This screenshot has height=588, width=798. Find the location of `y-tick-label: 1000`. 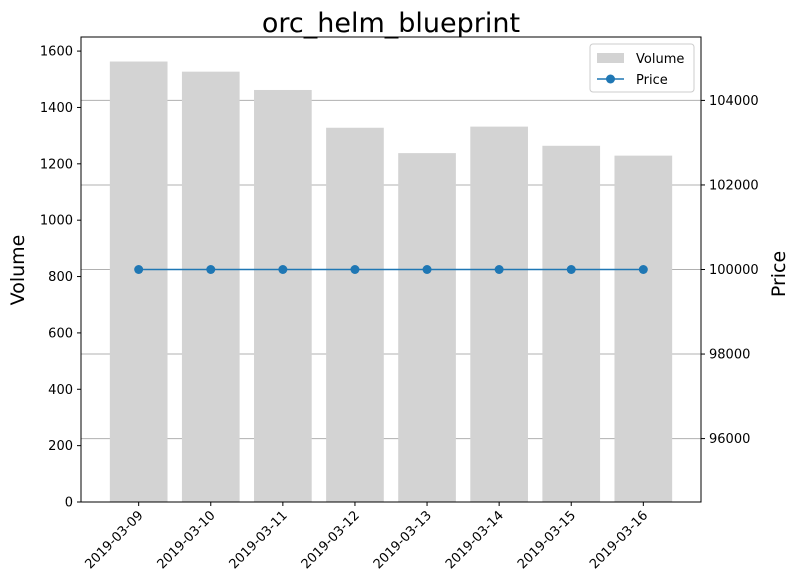

y-tick-label: 1000 is located at coordinates (56, 221).